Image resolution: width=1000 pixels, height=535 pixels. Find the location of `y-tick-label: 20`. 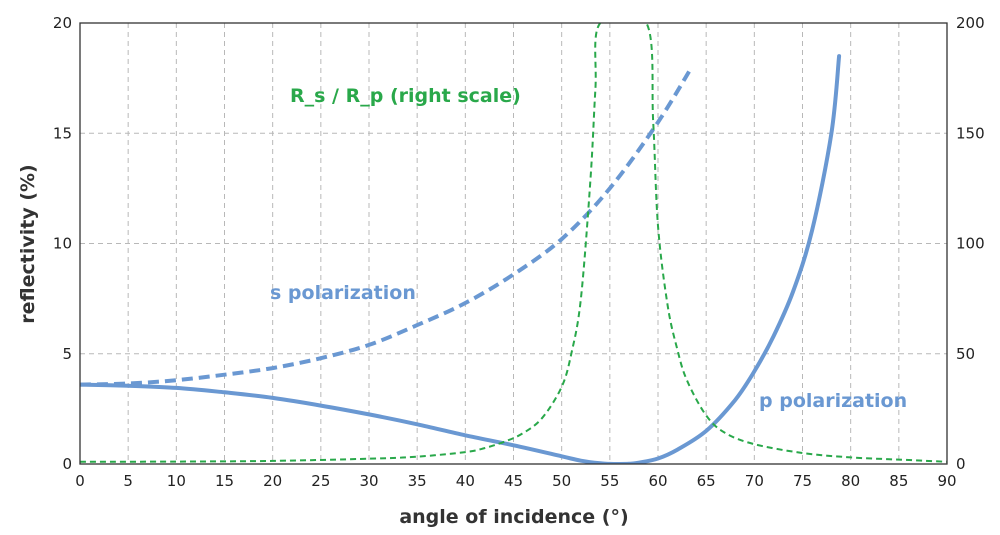

y-tick-label: 20 is located at coordinates (62, 23).